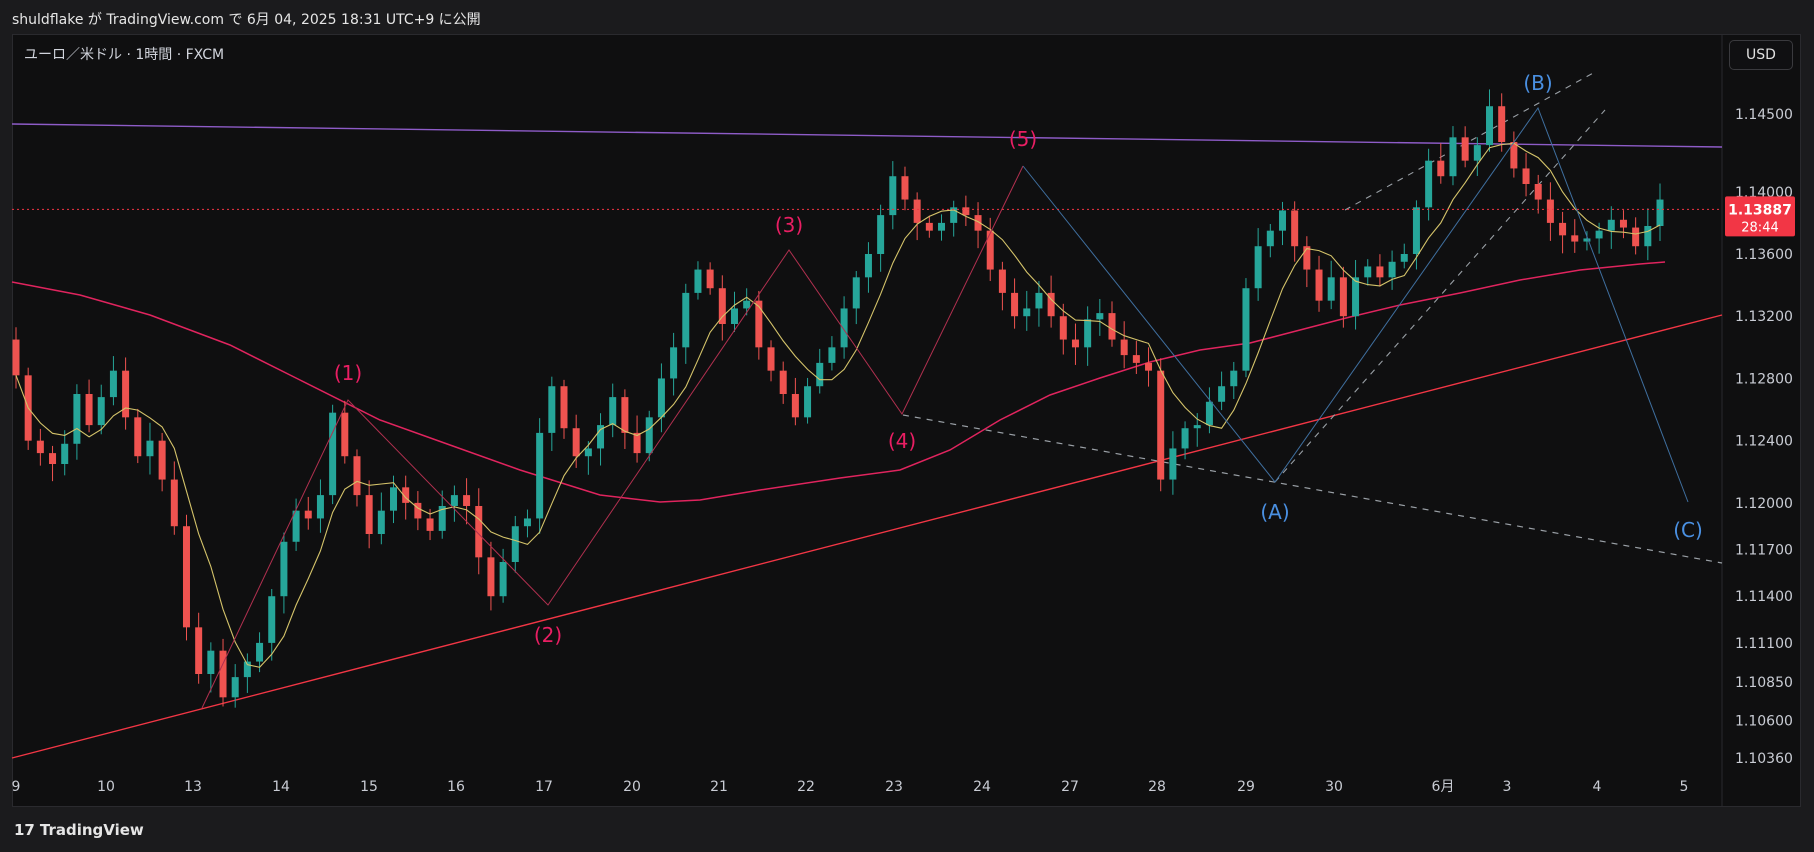 This screenshot has height=852, width=1814. I want to click on x-tick-label: 17, so click(544, 787).